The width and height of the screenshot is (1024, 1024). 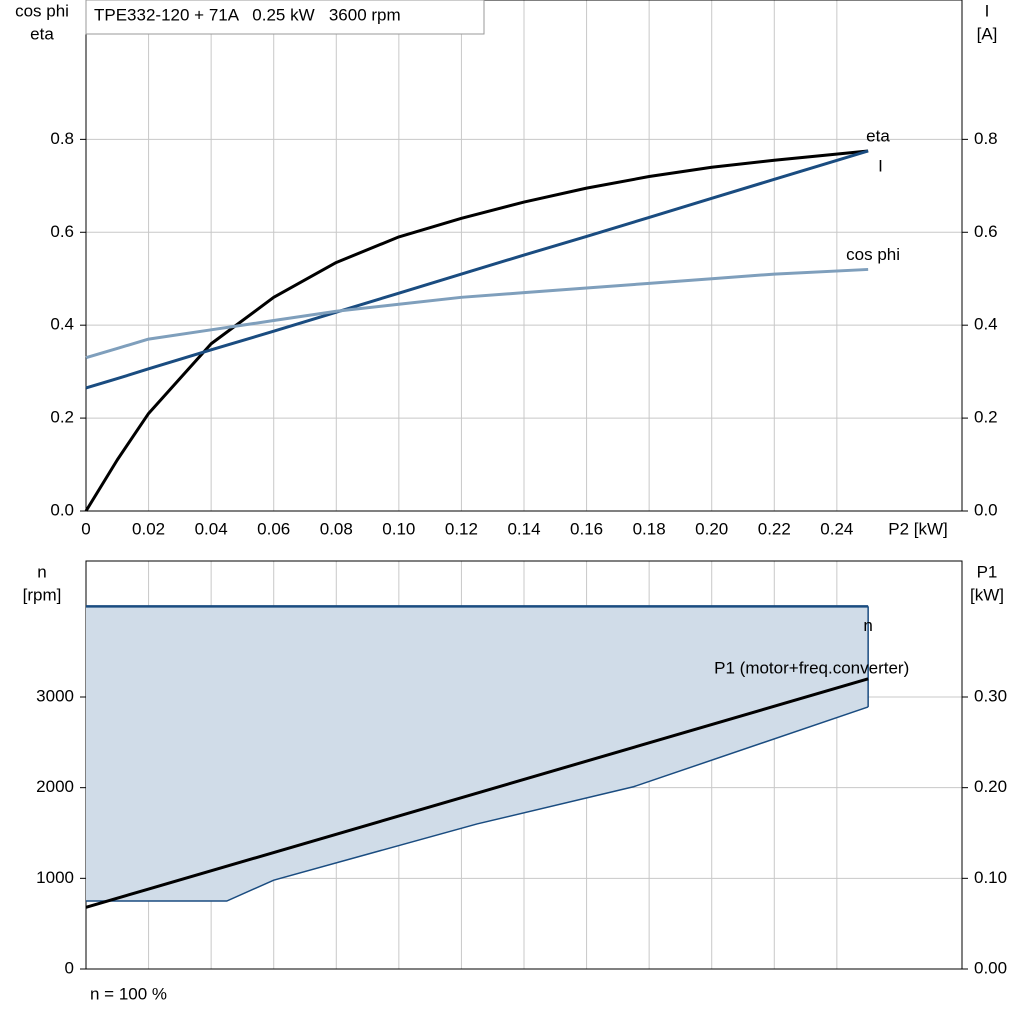 I want to click on y2-tick-label: 0.2, so click(x=986, y=417).